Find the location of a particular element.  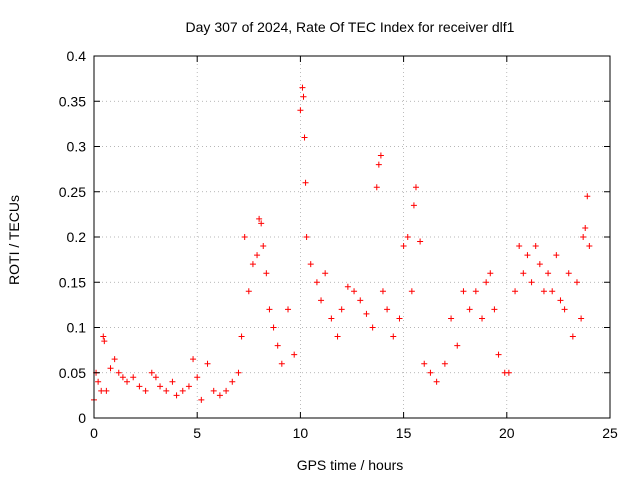

x-tick-label: 10 is located at coordinates (301, 433).